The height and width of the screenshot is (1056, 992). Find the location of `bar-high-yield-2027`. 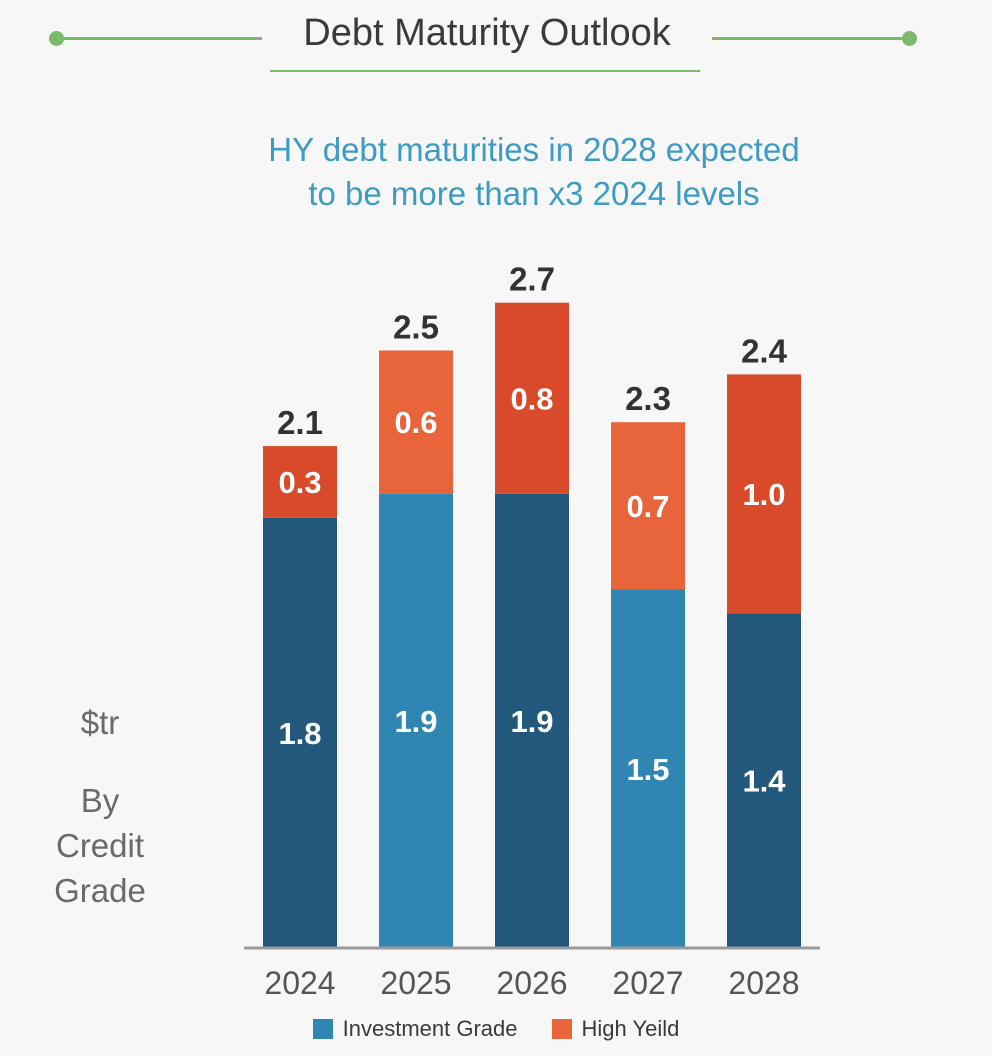

bar-high-yield-2027 is located at coordinates (648, 506).